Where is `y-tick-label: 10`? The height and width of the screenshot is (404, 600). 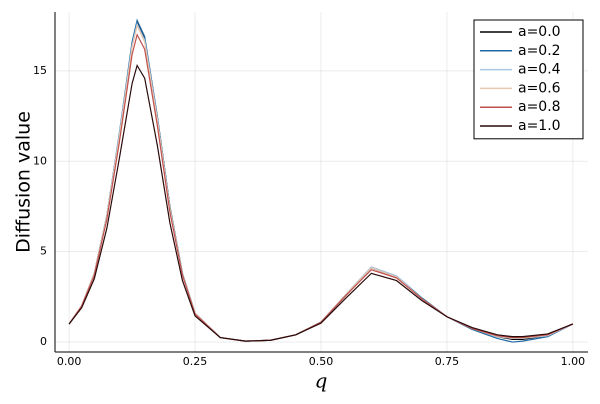
y-tick-label: 10 is located at coordinates (40, 160).